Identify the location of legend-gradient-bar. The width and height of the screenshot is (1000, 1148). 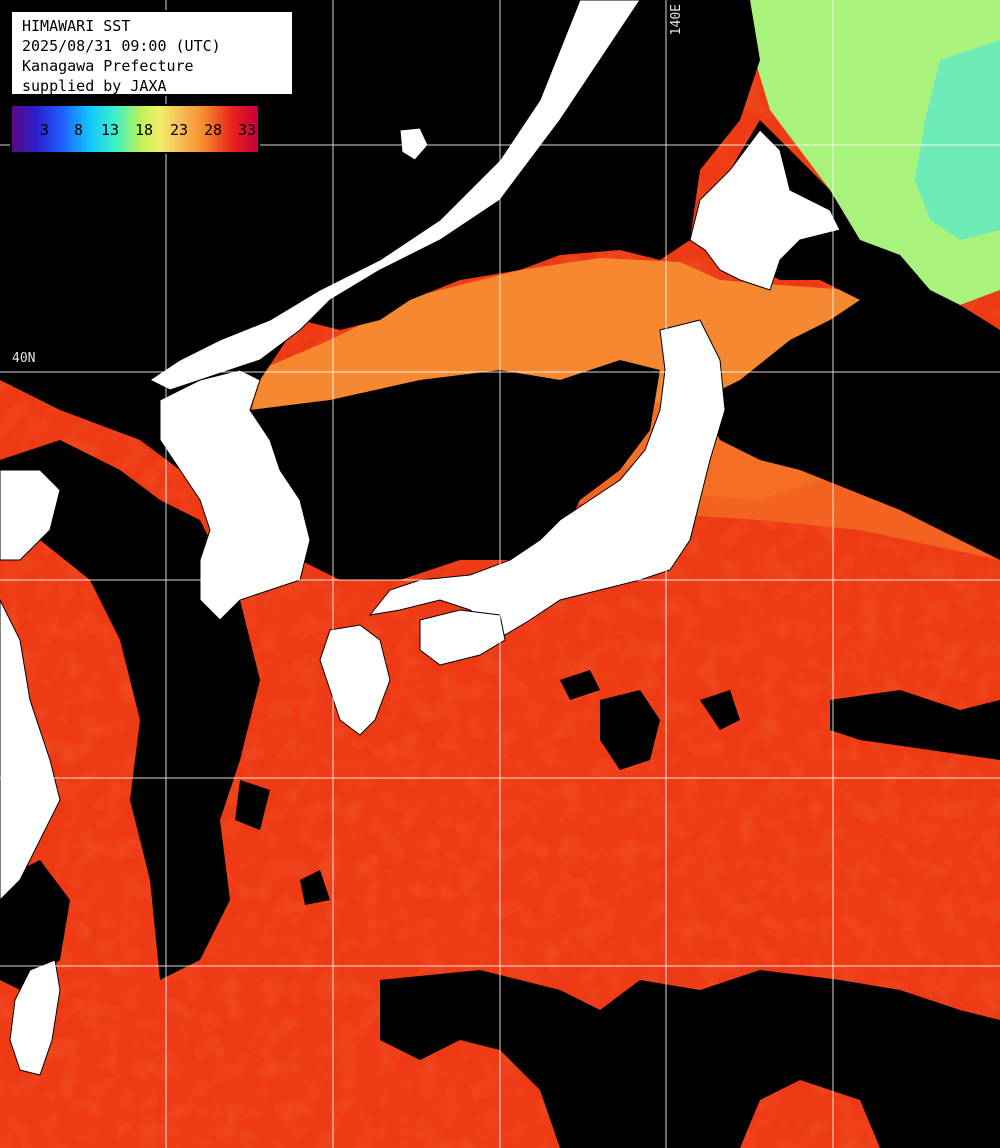
(135, 129).